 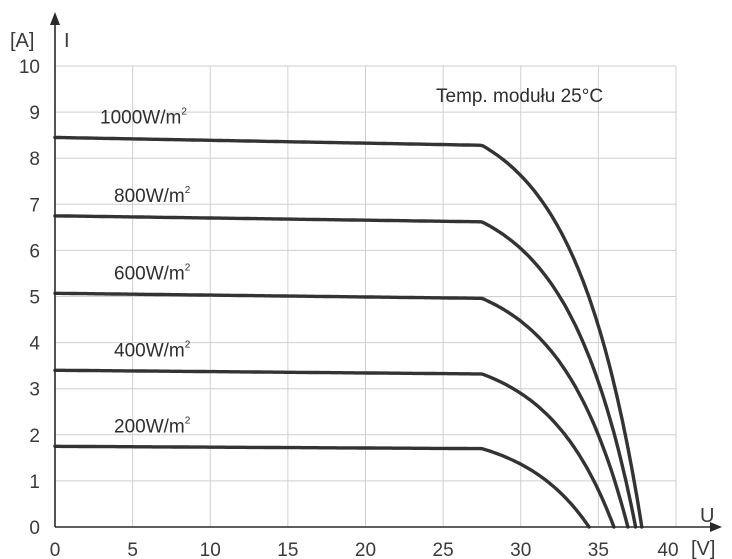 What do you see at coordinates (520, 549) in the screenshot?
I see `x-tick-label: 30` at bounding box center [520, 549].